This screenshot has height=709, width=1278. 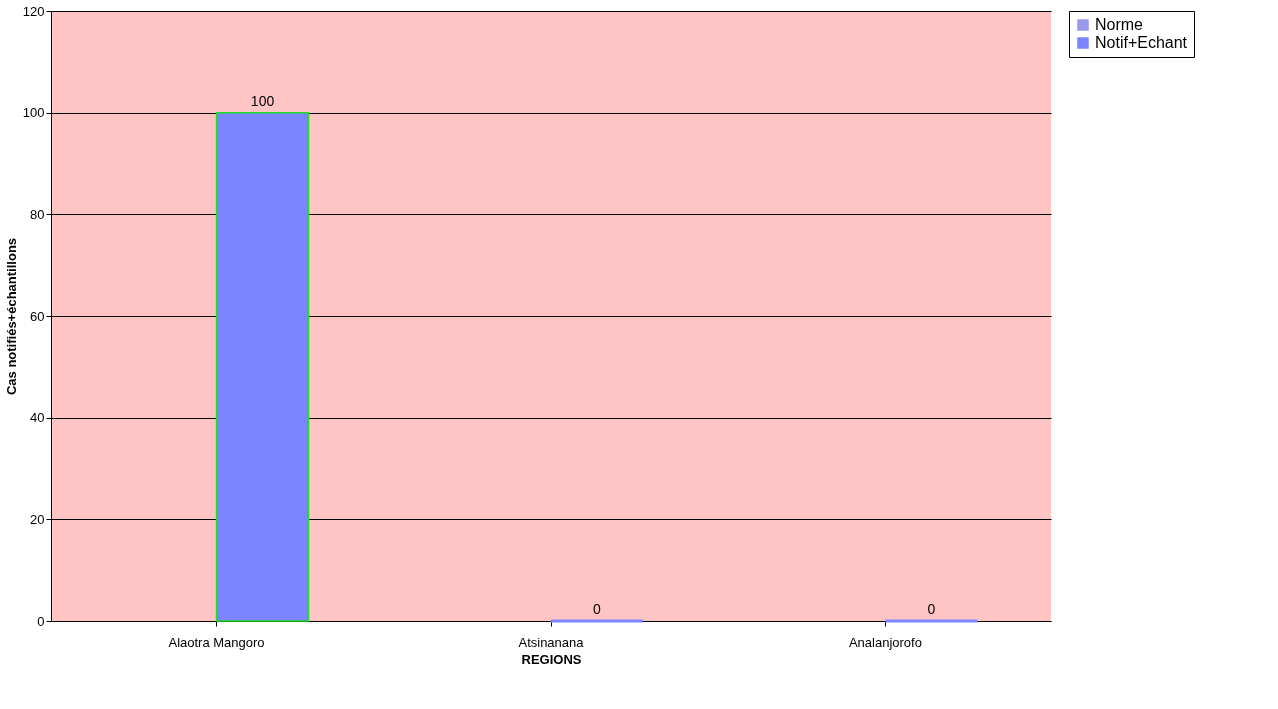 What do you see at coordinates (37, 316) in the screenshot?
I see `y-tick-label: 60` at bounding box center [37, 316].